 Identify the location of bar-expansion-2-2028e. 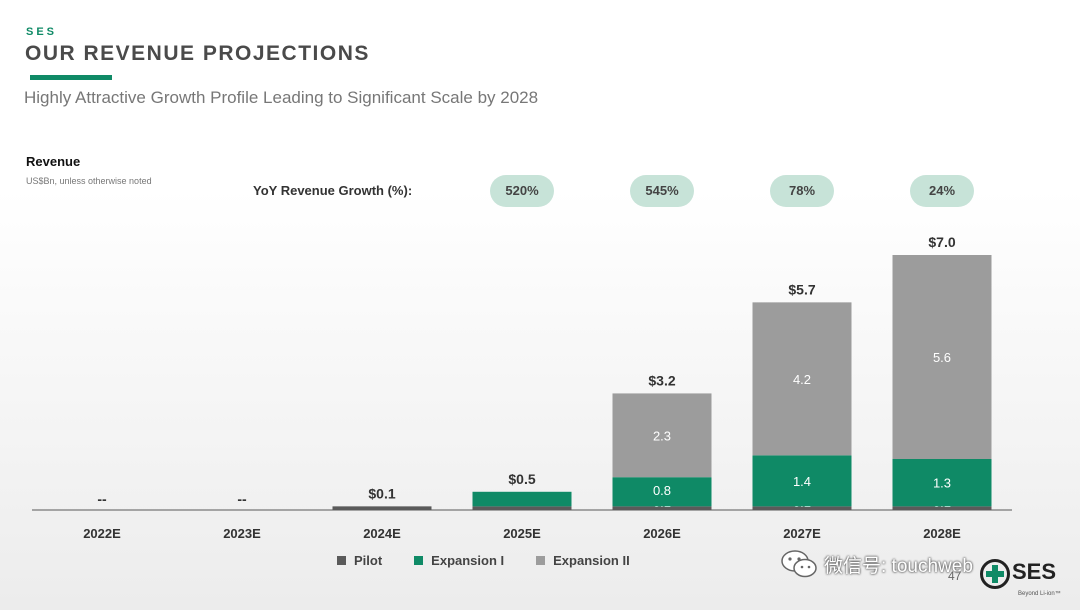
(942, 357).